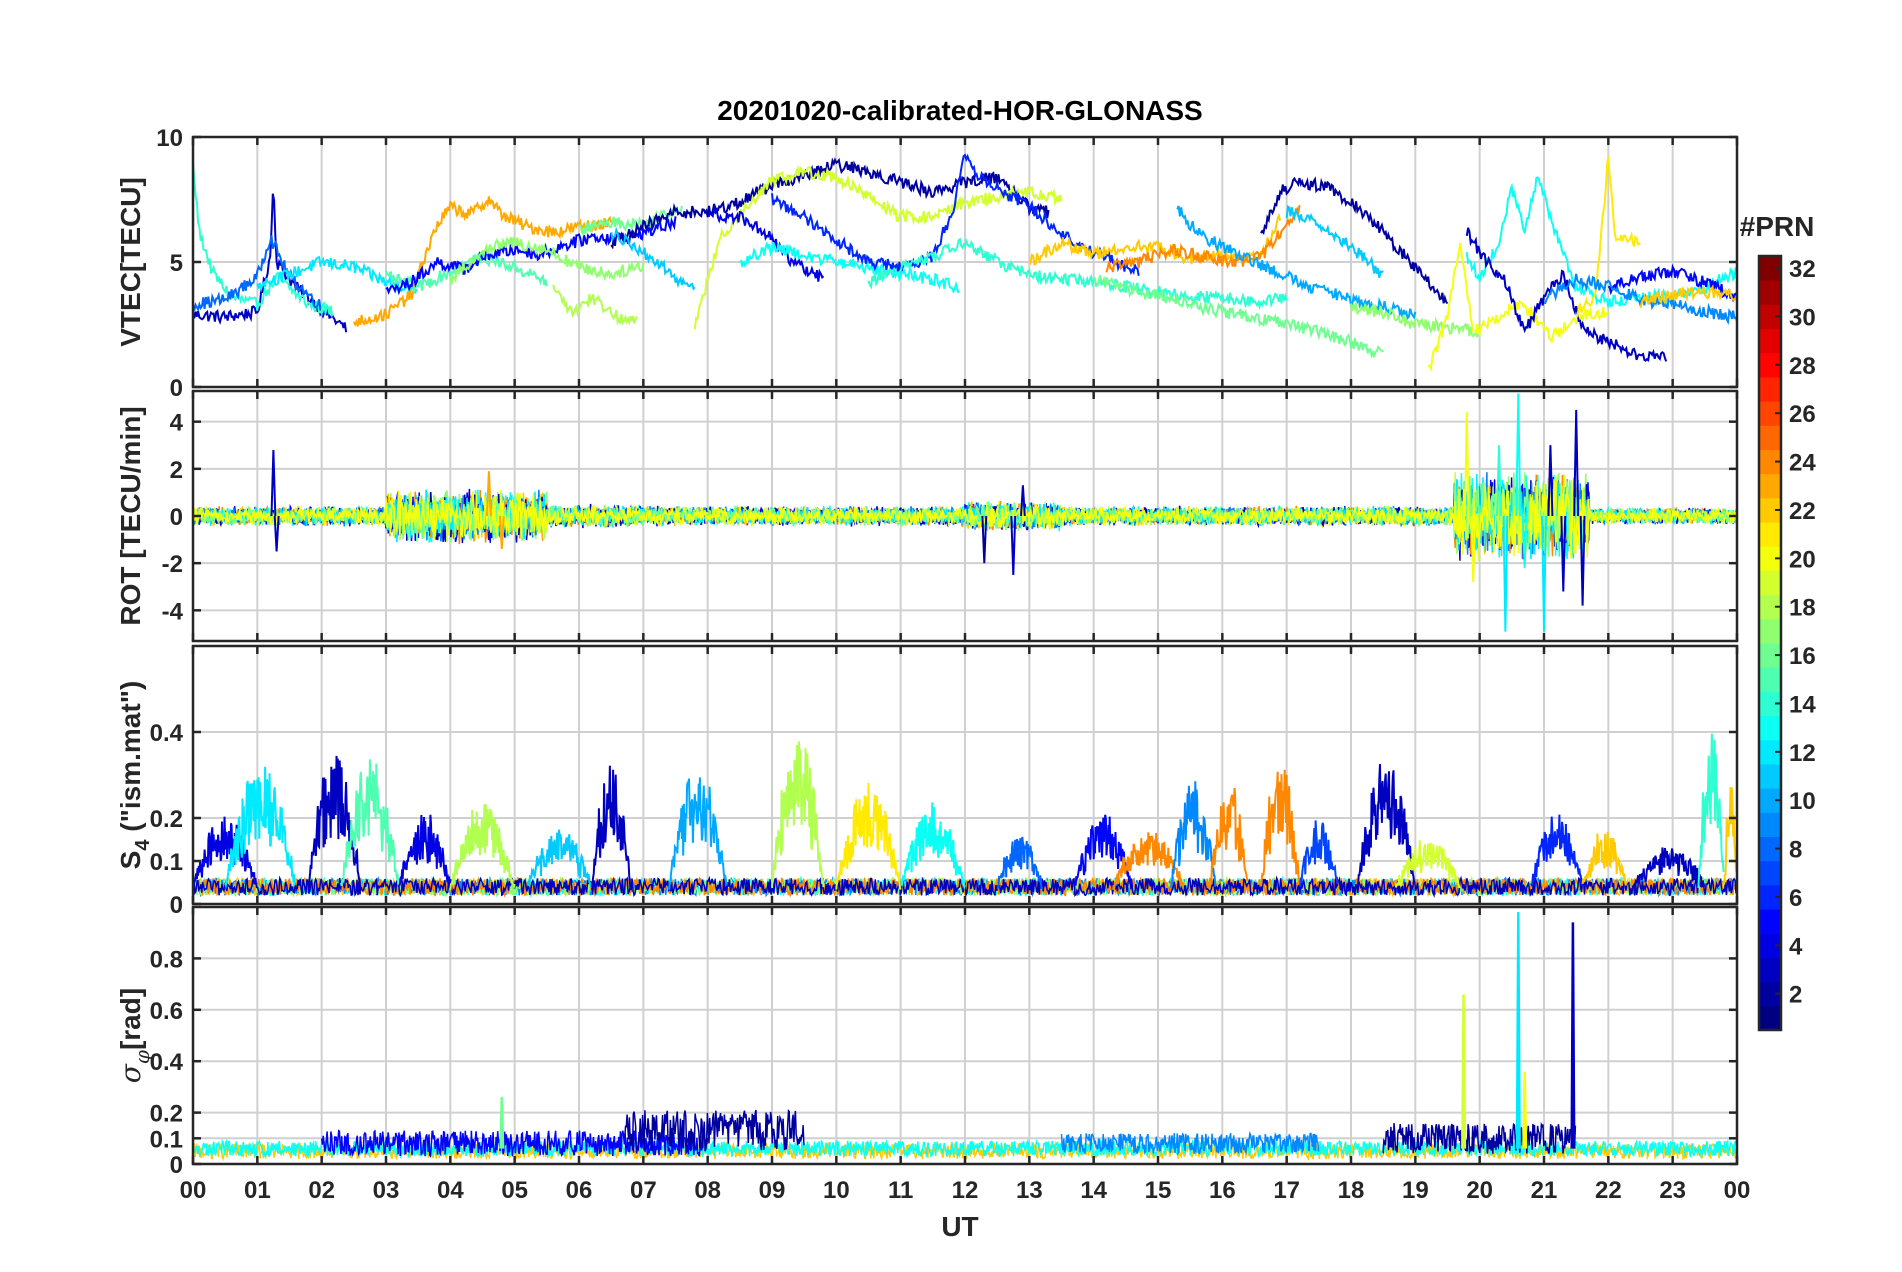  Describe the element at coordinates (450, 1190) in the screenshot. I see `x-tick-label: 04` at that location.